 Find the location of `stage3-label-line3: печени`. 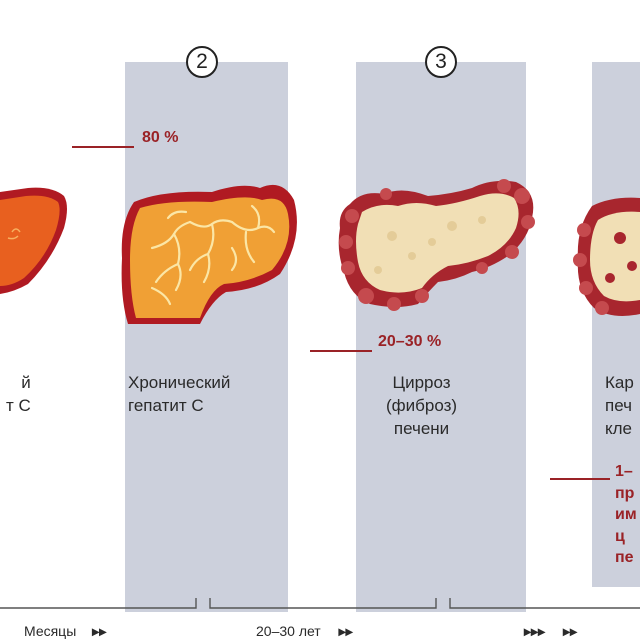

stage3-label-line3: печени is located at coordinates (421, 428).